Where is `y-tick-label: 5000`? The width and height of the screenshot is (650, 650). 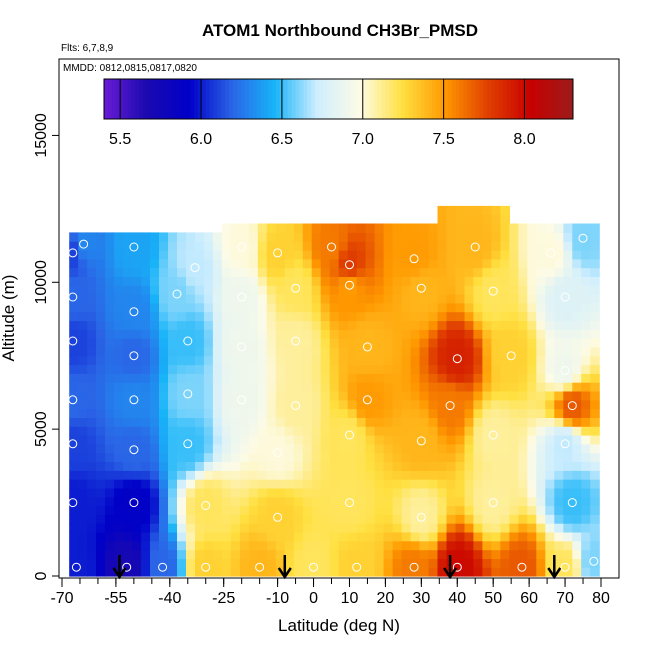 y-tick-label: 5000 is located at coordinates (41, 429).